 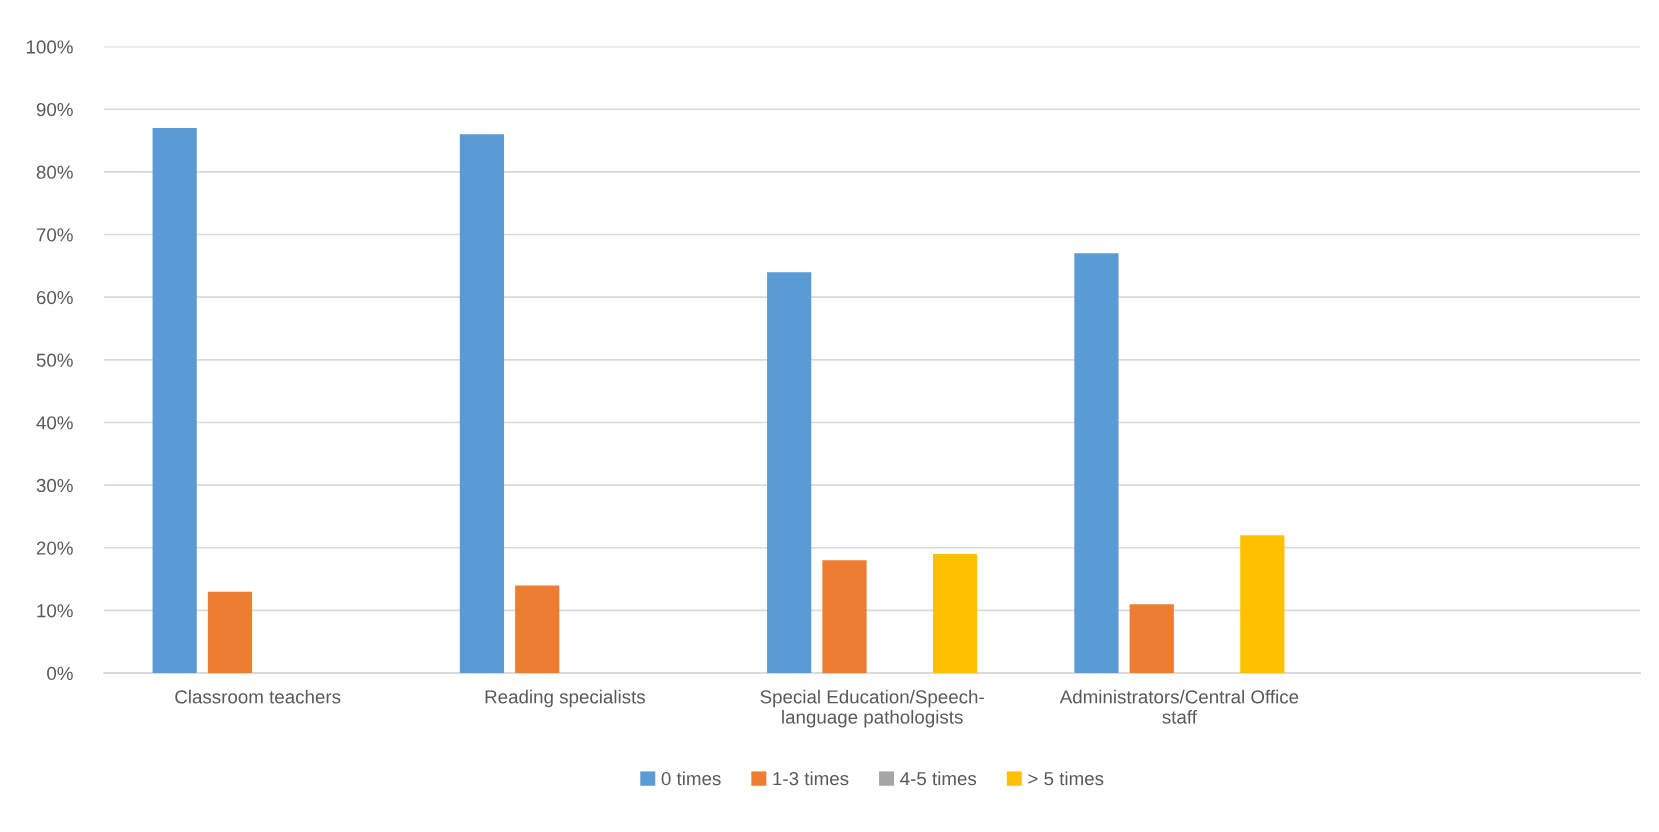 I want to click on y-tick-label: 10%, so click(x=55, y=611).